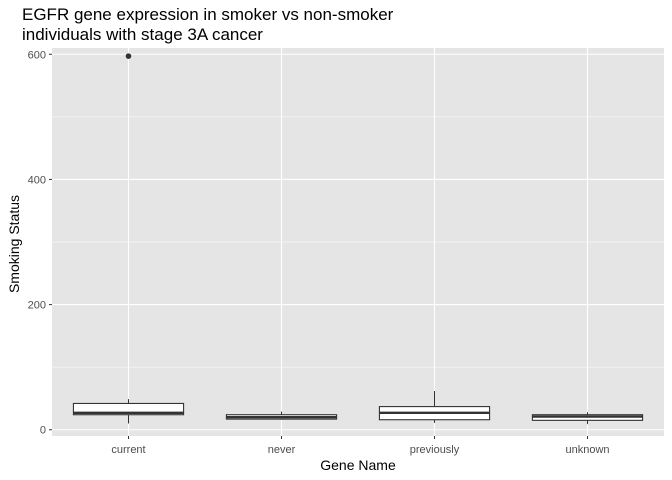  What do you see at coordinates (128, 409) in the screenshot?
I see `box-iqr` at bounding box center [128, 409].